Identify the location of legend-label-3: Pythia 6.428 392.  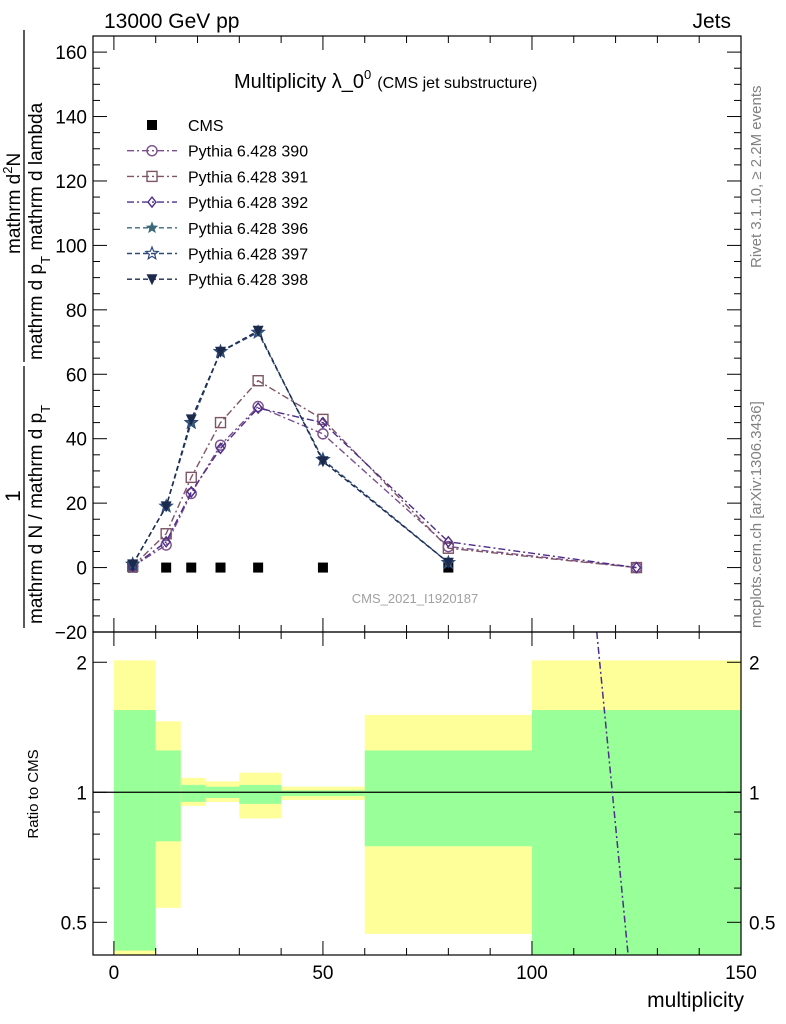
(248, 203).